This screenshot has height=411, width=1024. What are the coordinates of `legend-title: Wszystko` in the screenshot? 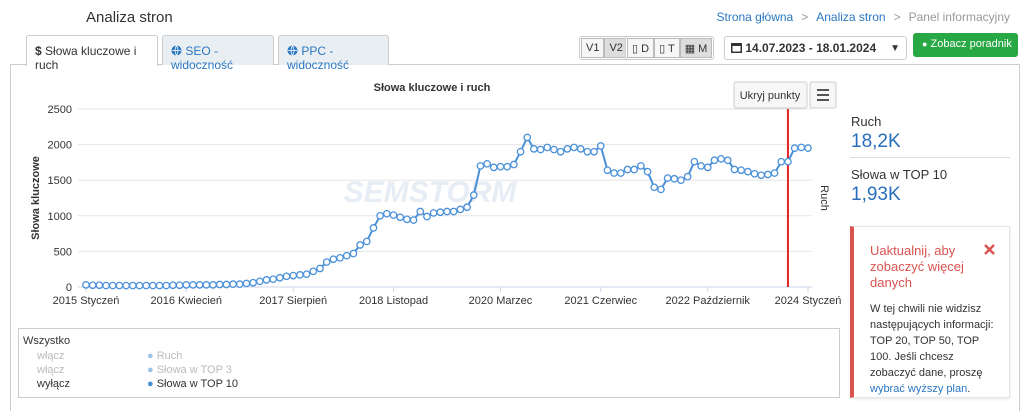 It's located at (47, 341).